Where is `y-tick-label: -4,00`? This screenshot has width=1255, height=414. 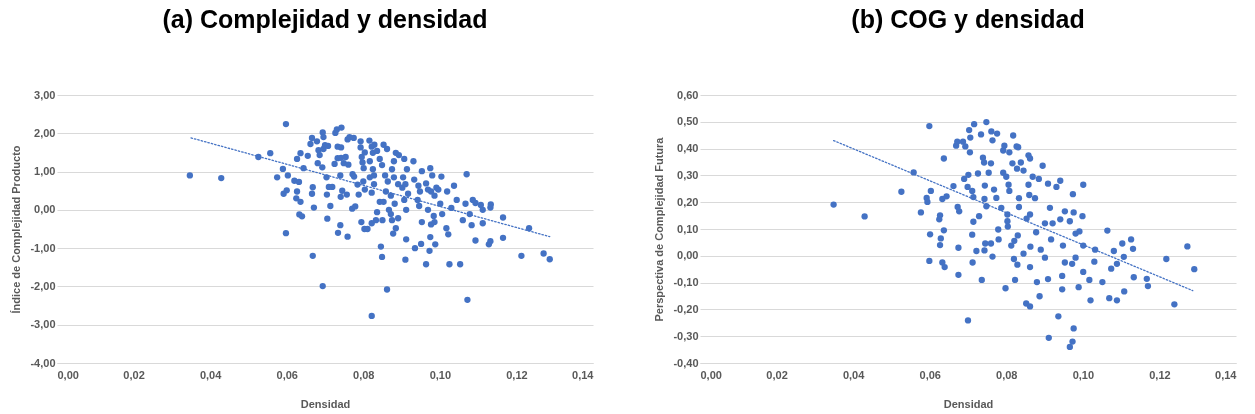
y-tick-label: -4,00 is located at coordinates (43, 362).